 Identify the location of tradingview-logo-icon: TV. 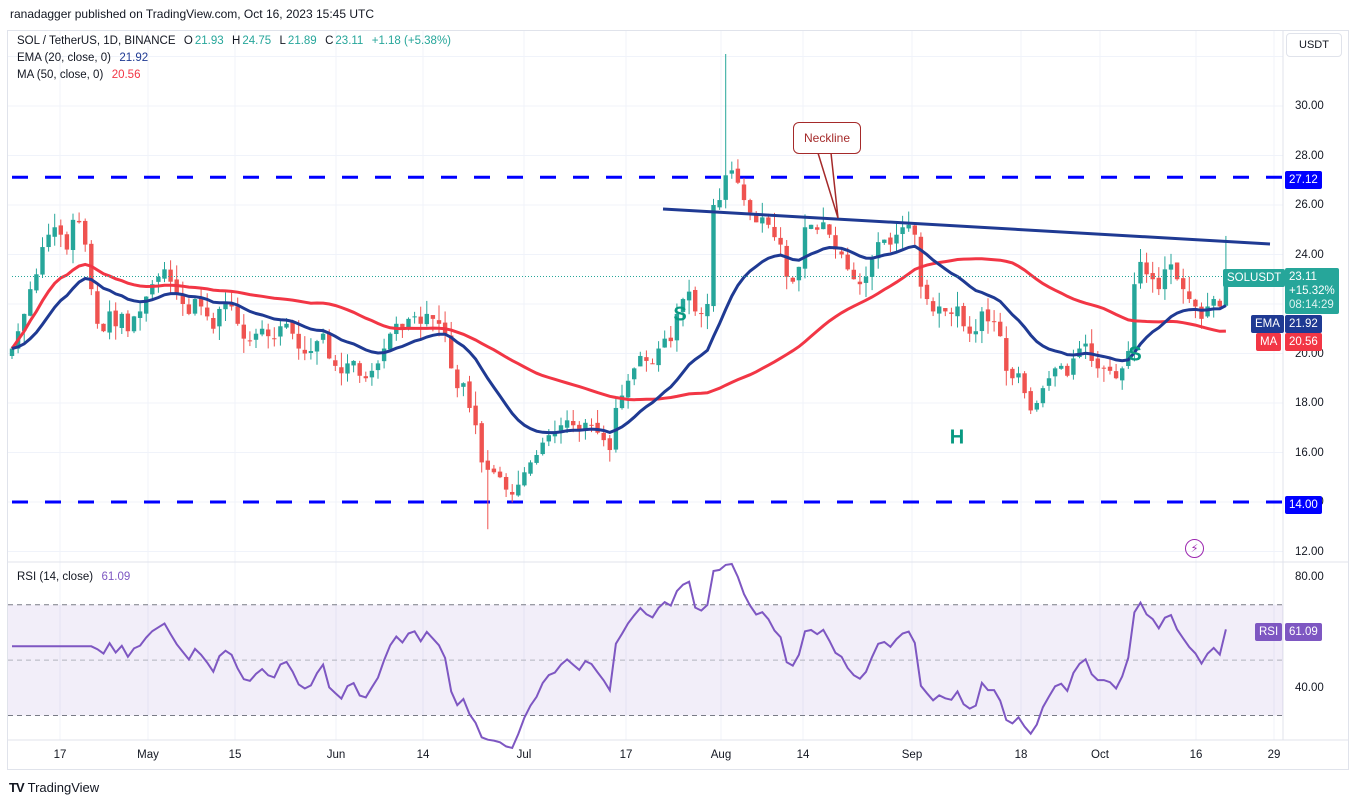
(17, 787).